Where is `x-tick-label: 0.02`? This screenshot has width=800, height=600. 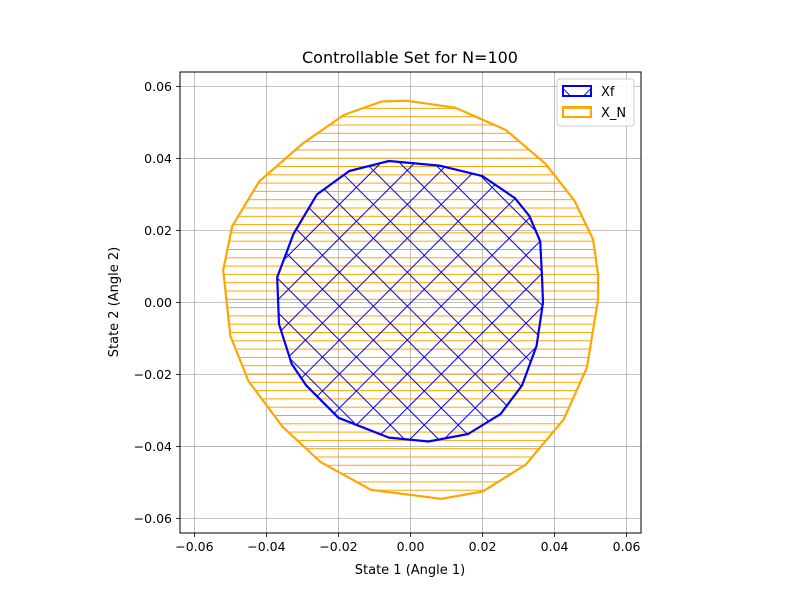
x-tick-label: 0.02 is located at coordinates (483, 546).